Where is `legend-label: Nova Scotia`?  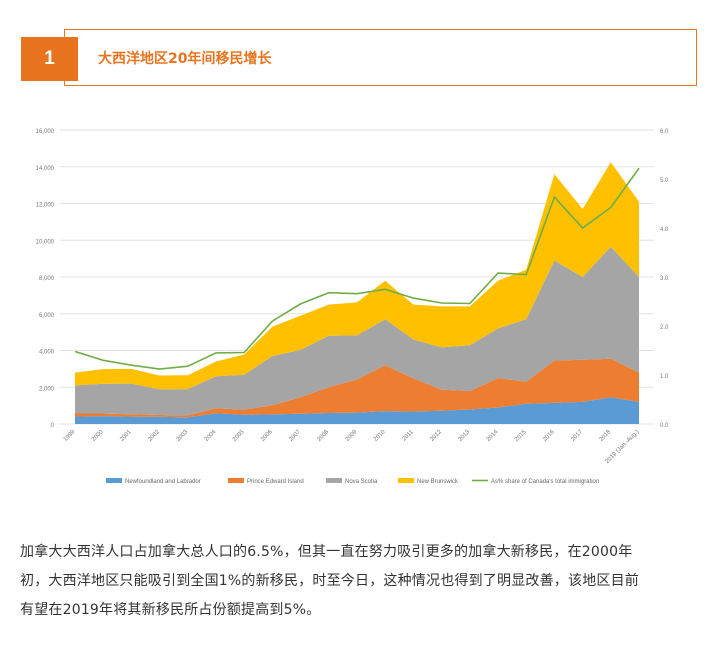 legend-label: Nova Scotia is located at coordinates (361, 482).